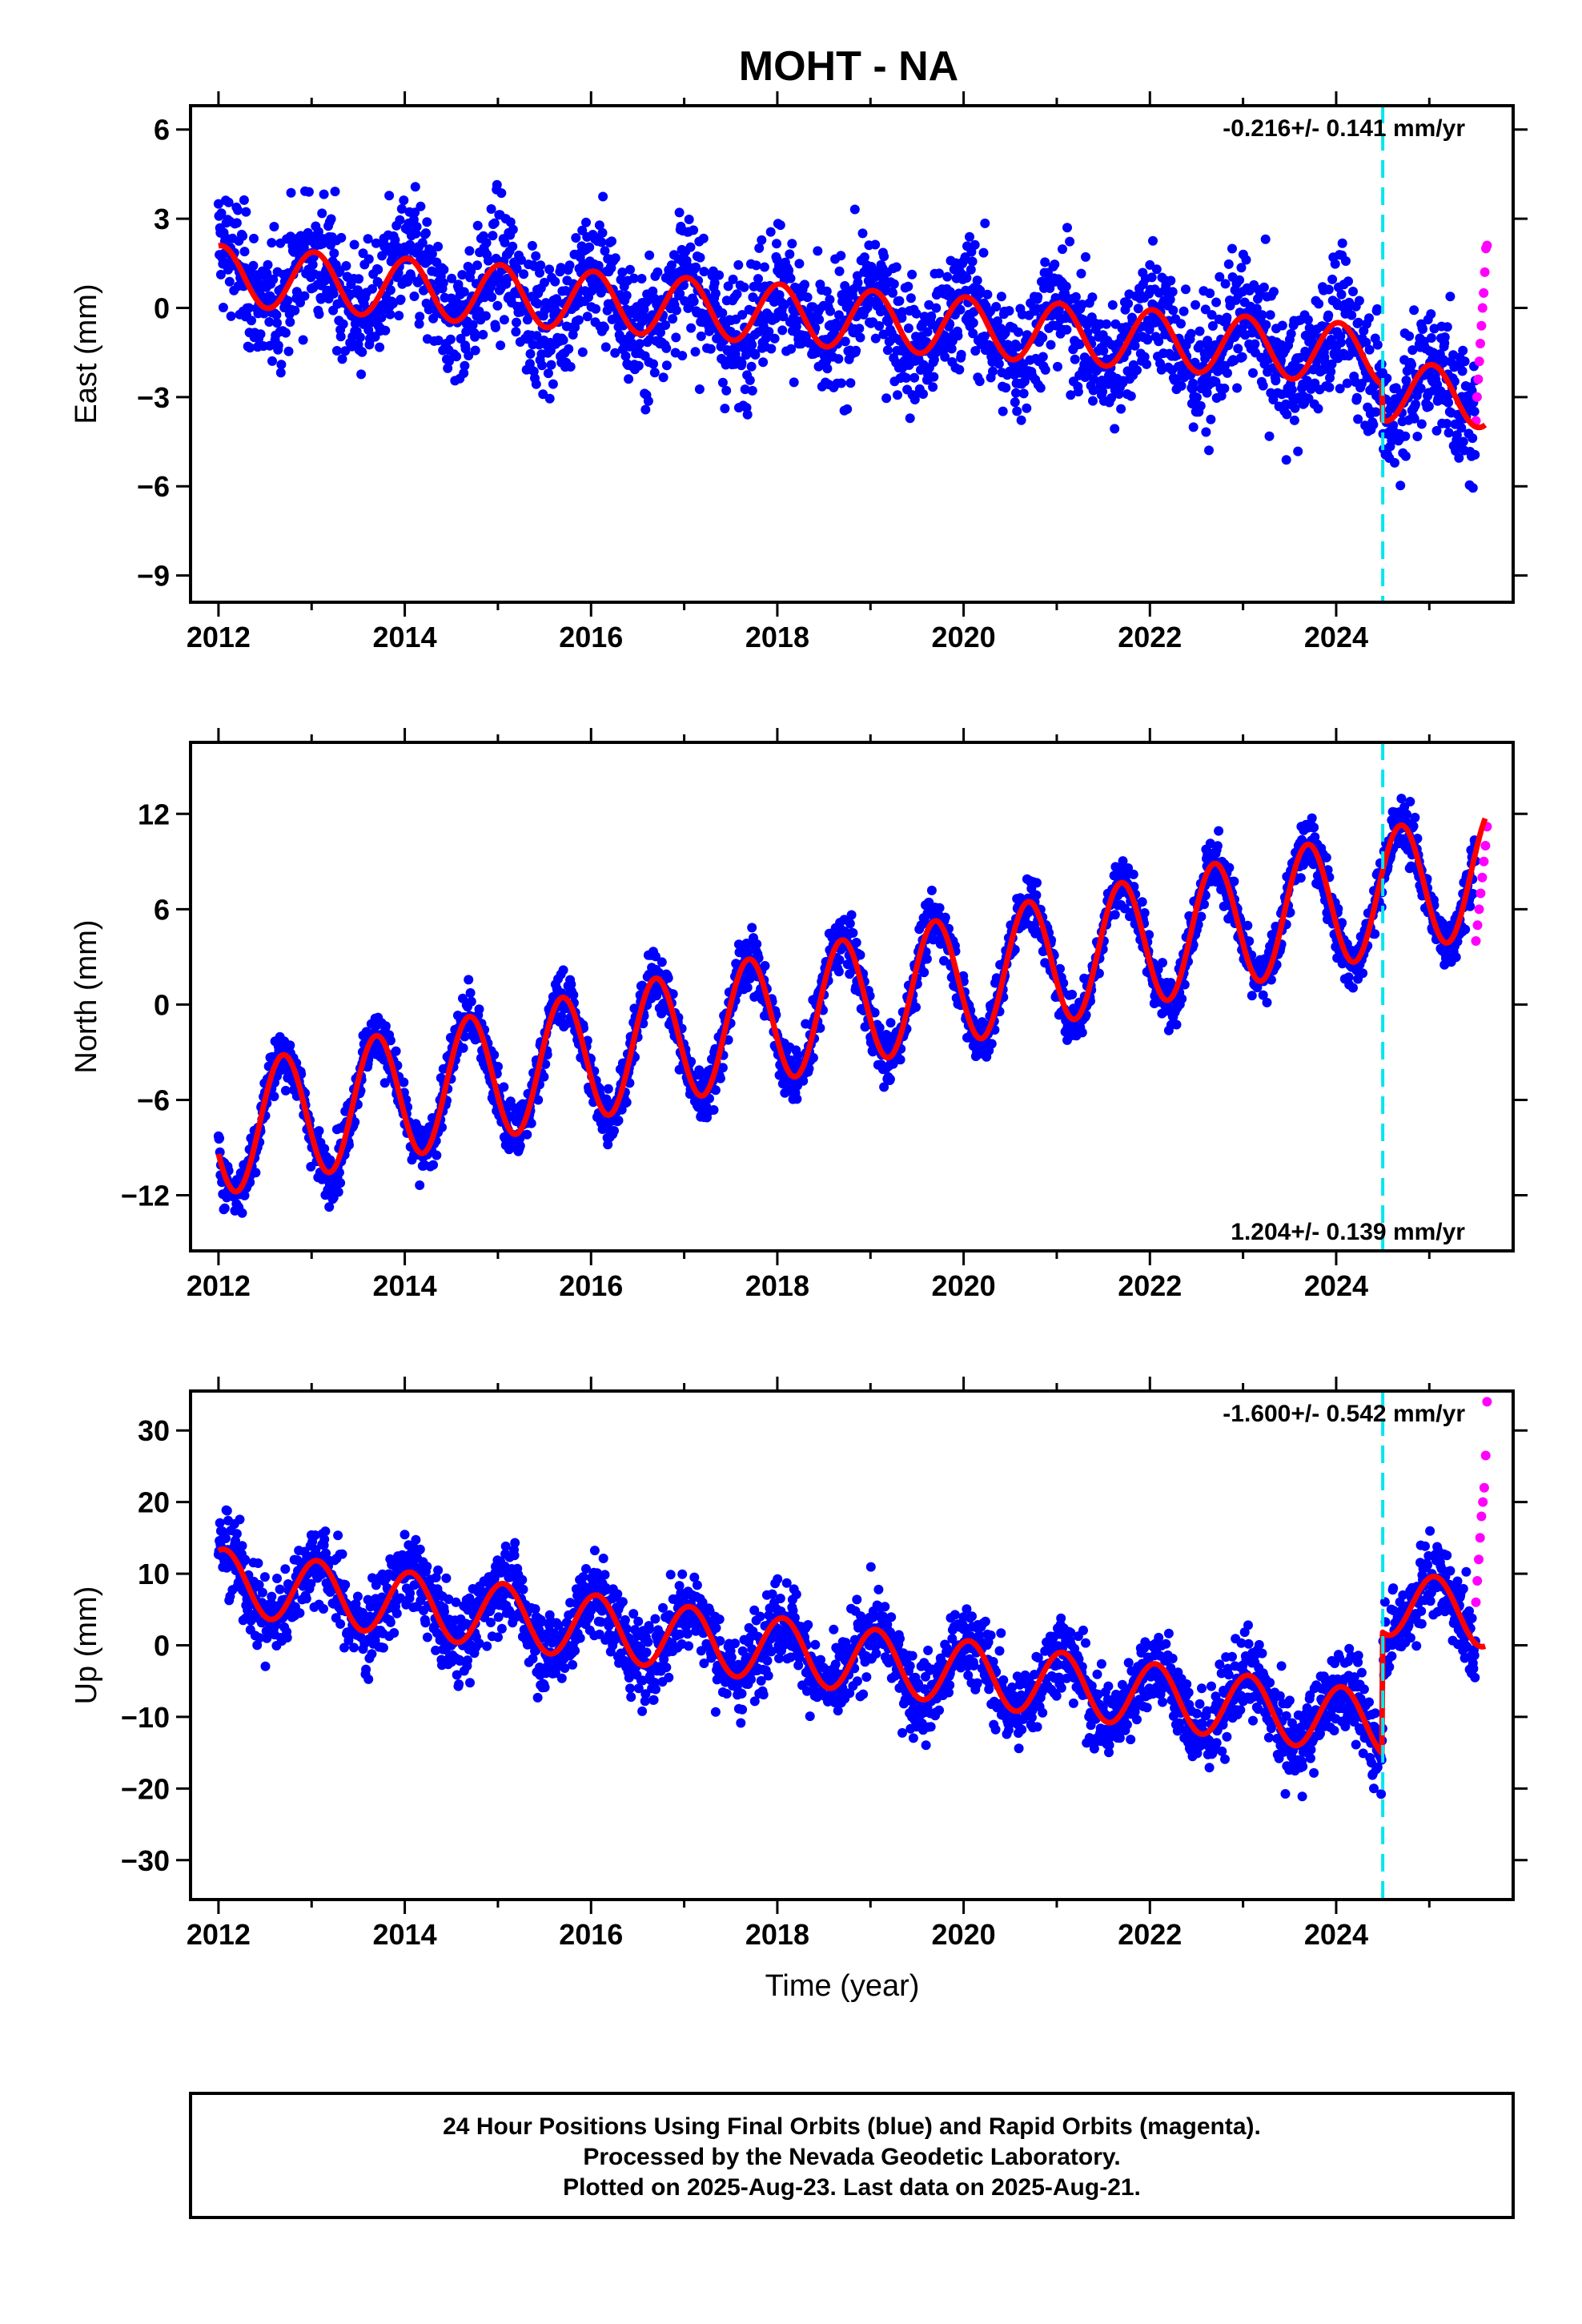 This screenshot has width=1582, height=2324. What do you see at coordinates (154, 486) in the screenshot?
I see `y-tick-label: −6` at bounding box center [154, 486].